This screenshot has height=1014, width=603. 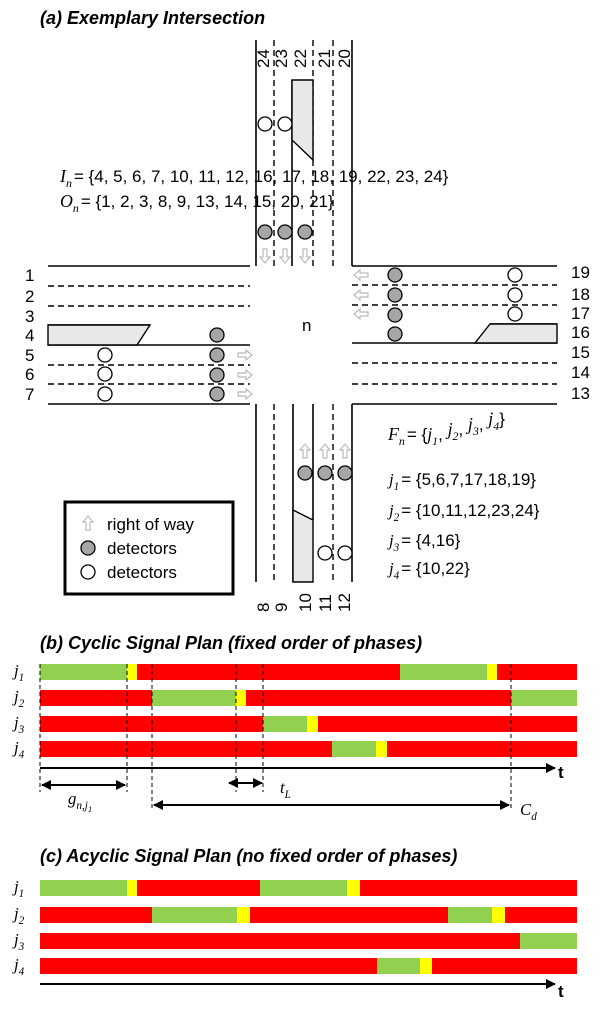 What do you see at coordinates (29, 394) in the screenshot?
I see `lane-label: 7` at bounding box center [29, 394].